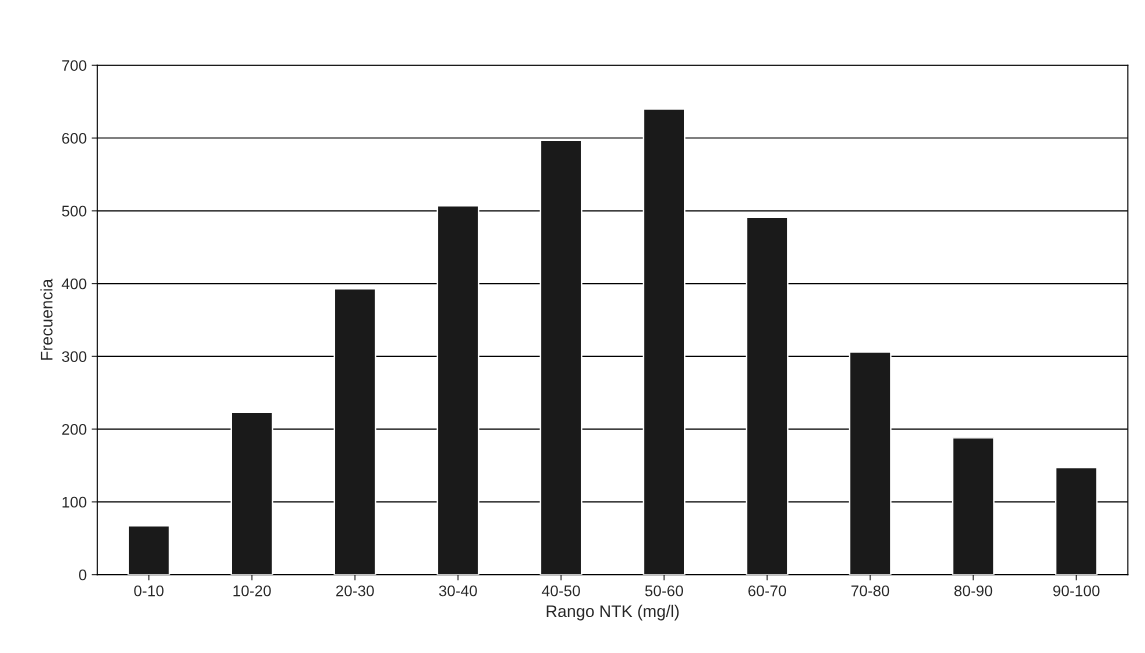  I want to click on y-tick-label: 0, so click(83, 575).